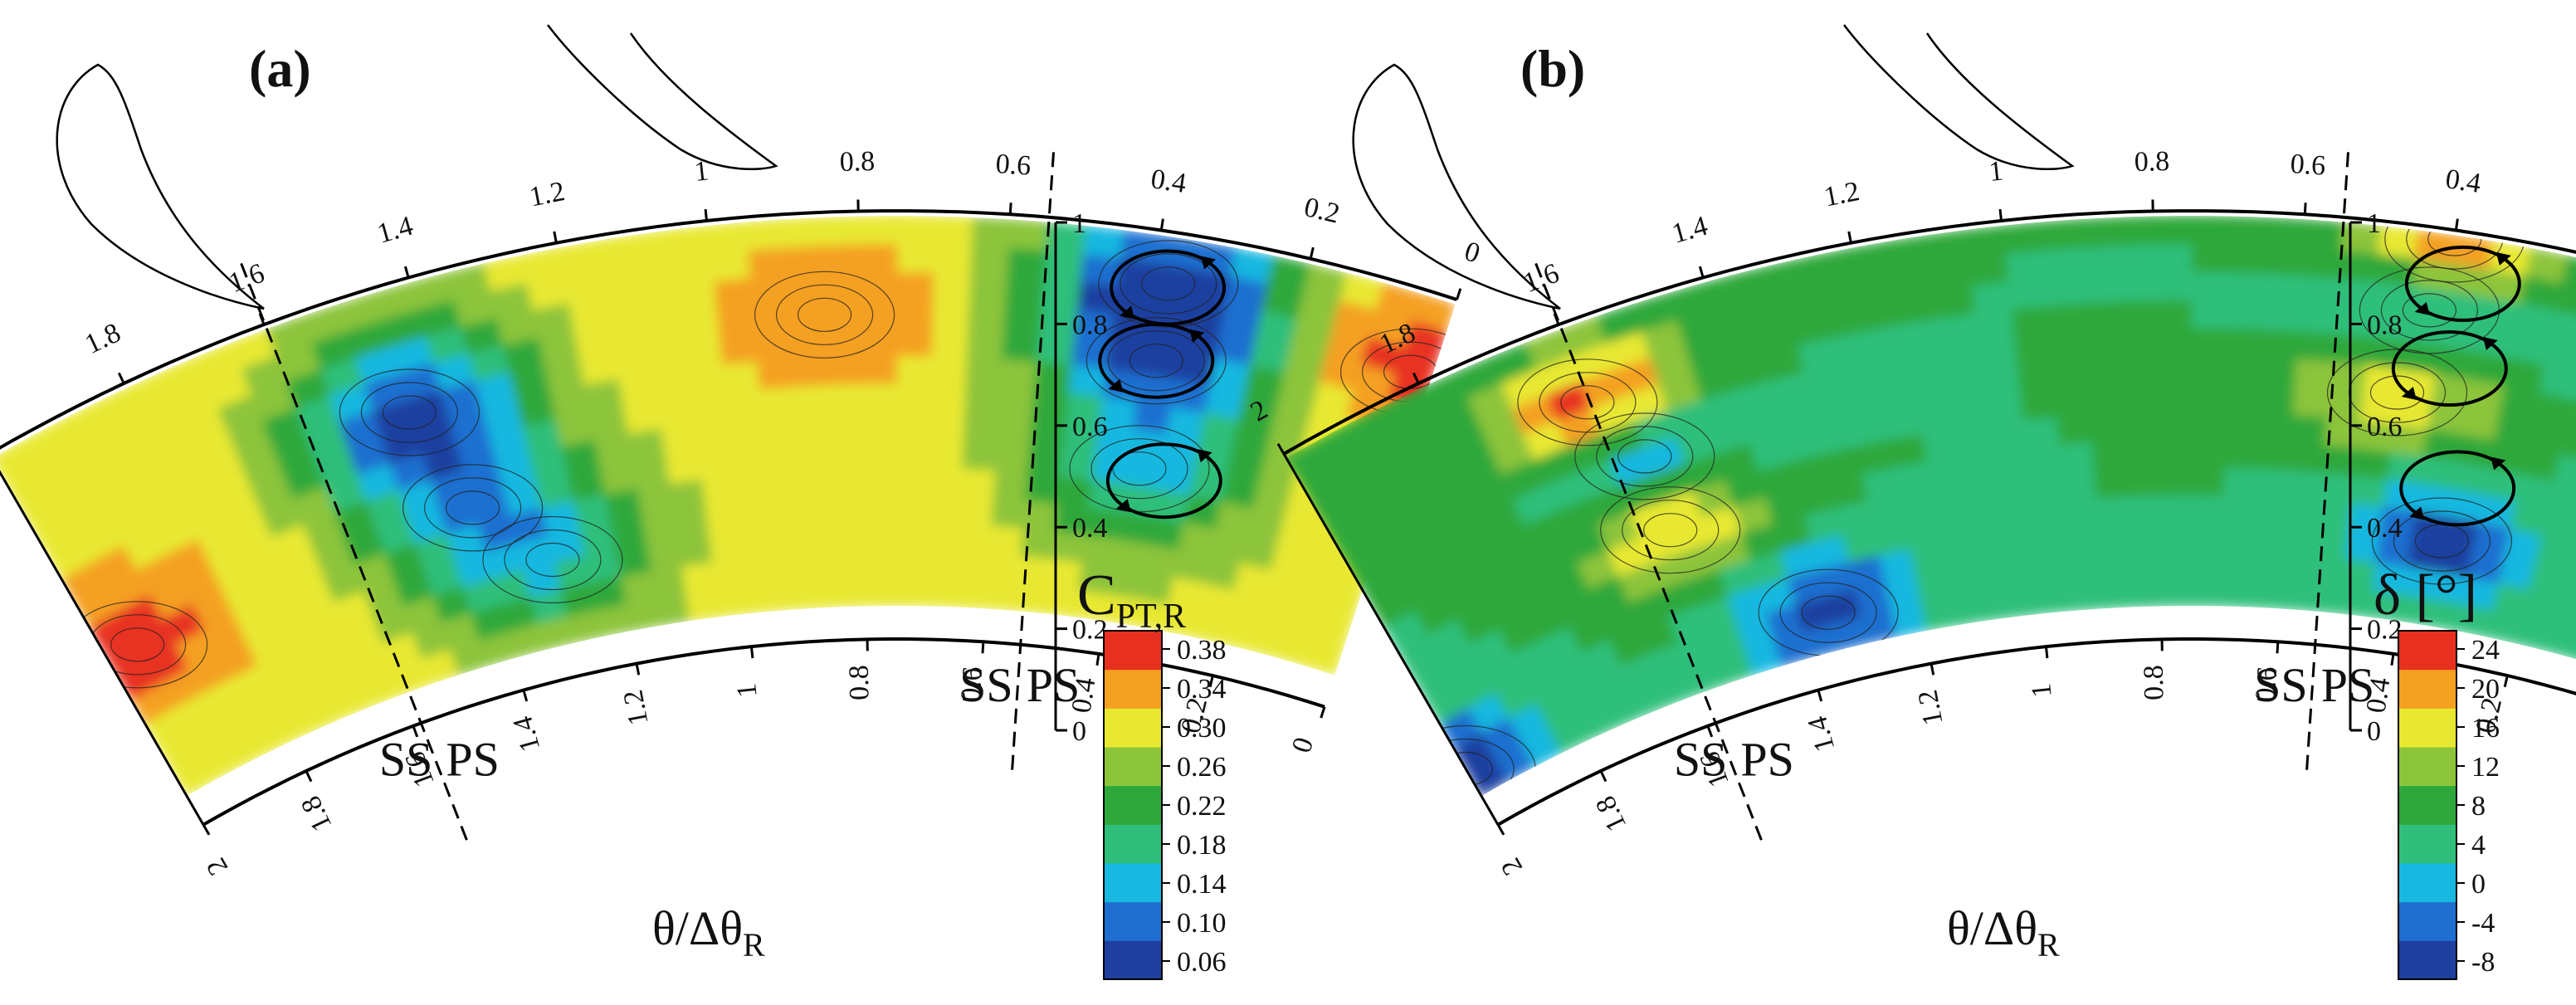 This screenshot has width=2576, height=1005. I want to click on top-tick-label: 1.6, so click(247, 278).